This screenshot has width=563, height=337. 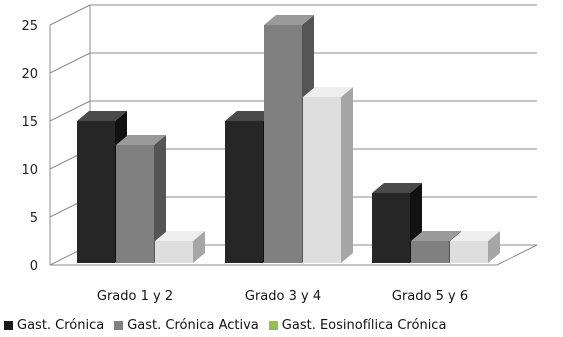 What do you see at coordinates (430, 296) in the screenshot?
I see `x-category-label: Grado 5 y 6` at bounding box center [430, 296].